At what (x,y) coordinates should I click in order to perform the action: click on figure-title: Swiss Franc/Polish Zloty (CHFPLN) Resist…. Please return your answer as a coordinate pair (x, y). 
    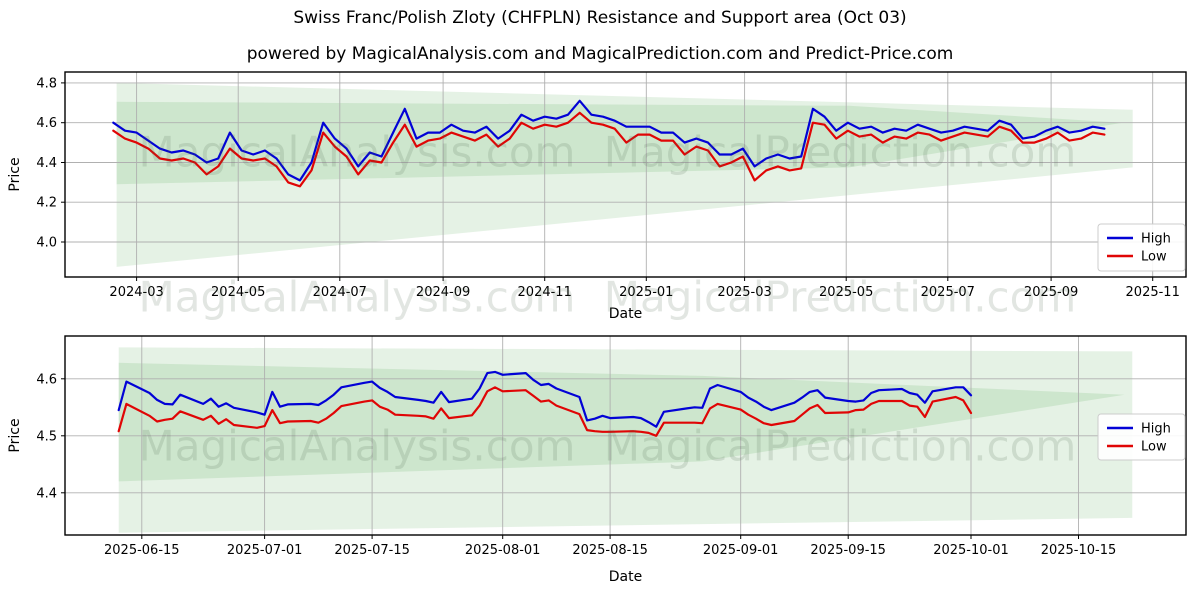
    Looking at the image, I should click on (600, 18).